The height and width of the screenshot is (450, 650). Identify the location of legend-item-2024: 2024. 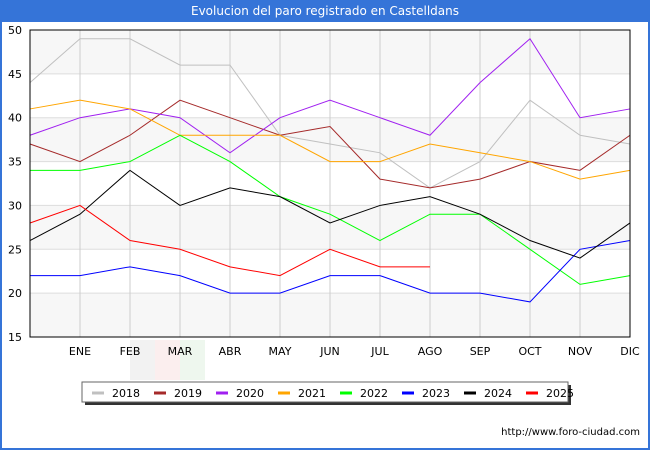
(488, 393).